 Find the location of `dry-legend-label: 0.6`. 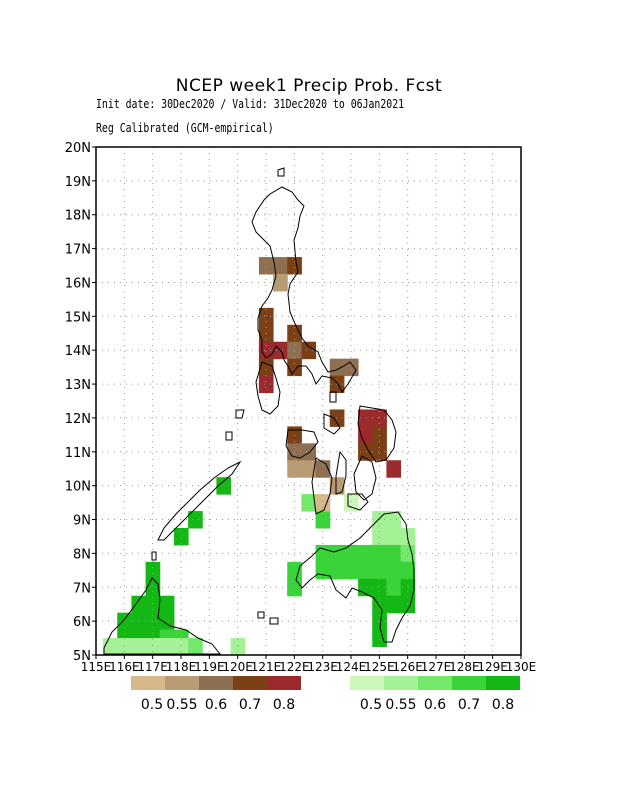

dry-legend-label: 0.6 is located at coordinates (216, 705).